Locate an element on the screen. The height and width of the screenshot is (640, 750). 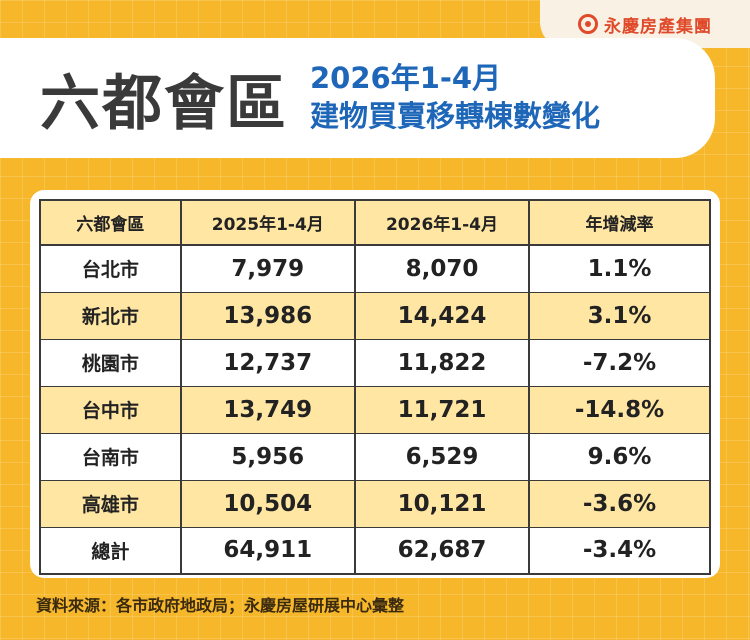
brand-name: 永慶房產集團 is located at coordinates (658, 26).